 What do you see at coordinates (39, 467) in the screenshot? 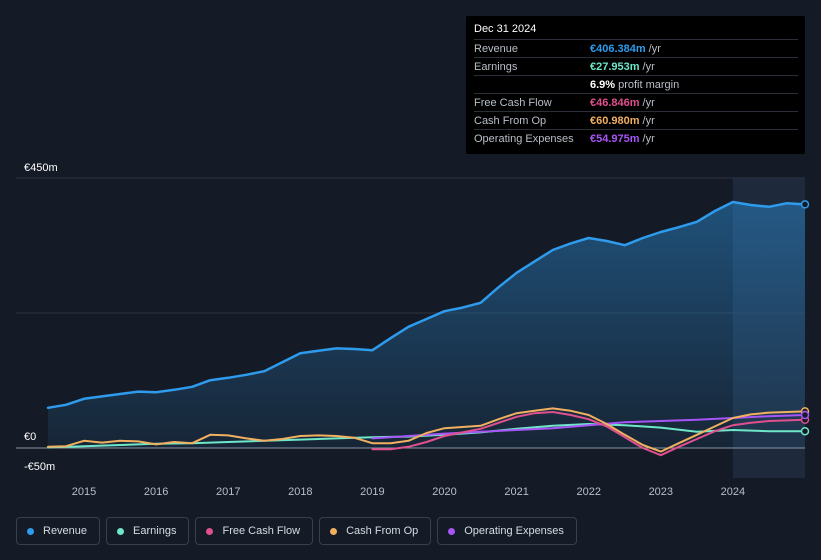
I see `y-label-bottom: -€50m` at bounding box center [39, 467].